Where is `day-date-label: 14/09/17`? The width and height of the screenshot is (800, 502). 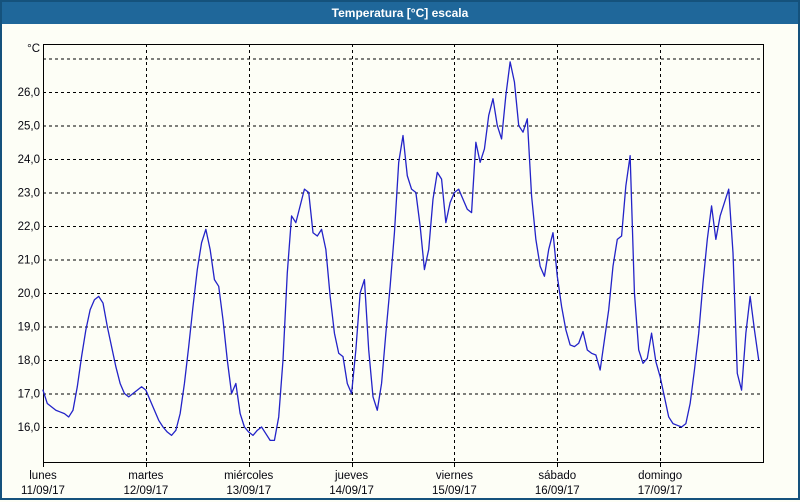
day-date-label: 14/09/17 is located at coordinates (351, 491).